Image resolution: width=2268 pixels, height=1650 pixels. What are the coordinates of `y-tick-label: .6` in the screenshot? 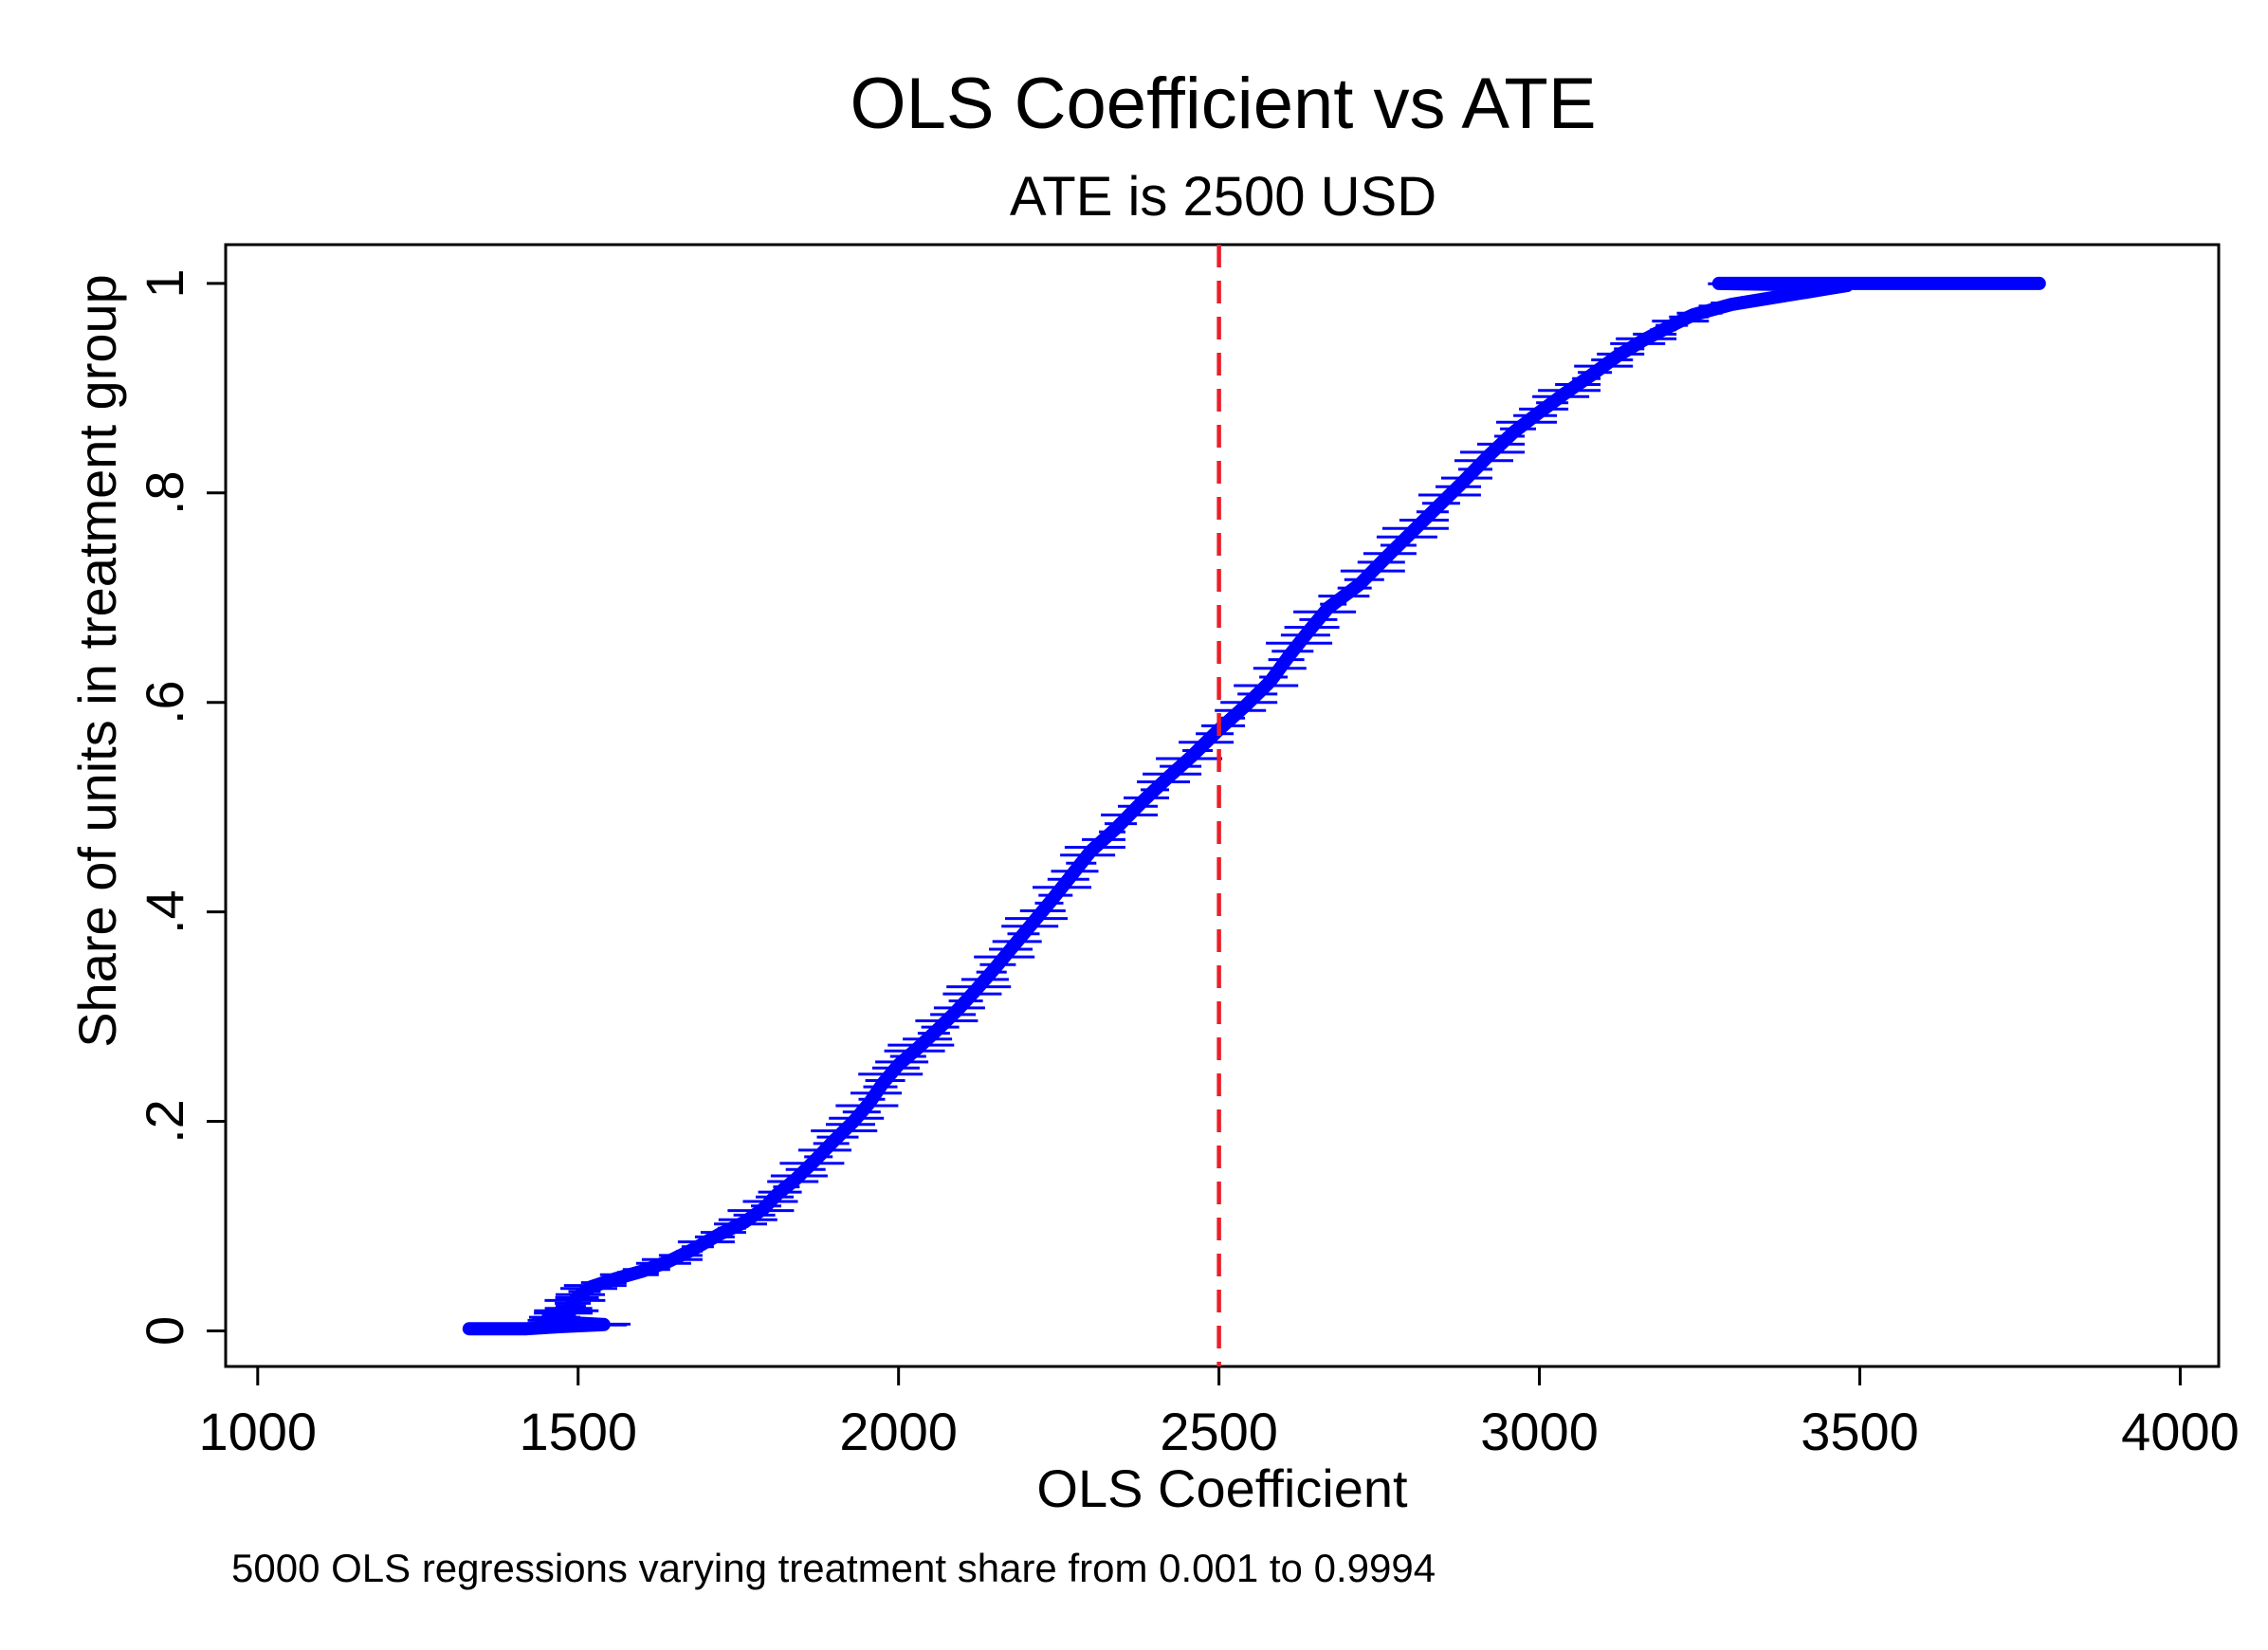 It's located at (164, 702).